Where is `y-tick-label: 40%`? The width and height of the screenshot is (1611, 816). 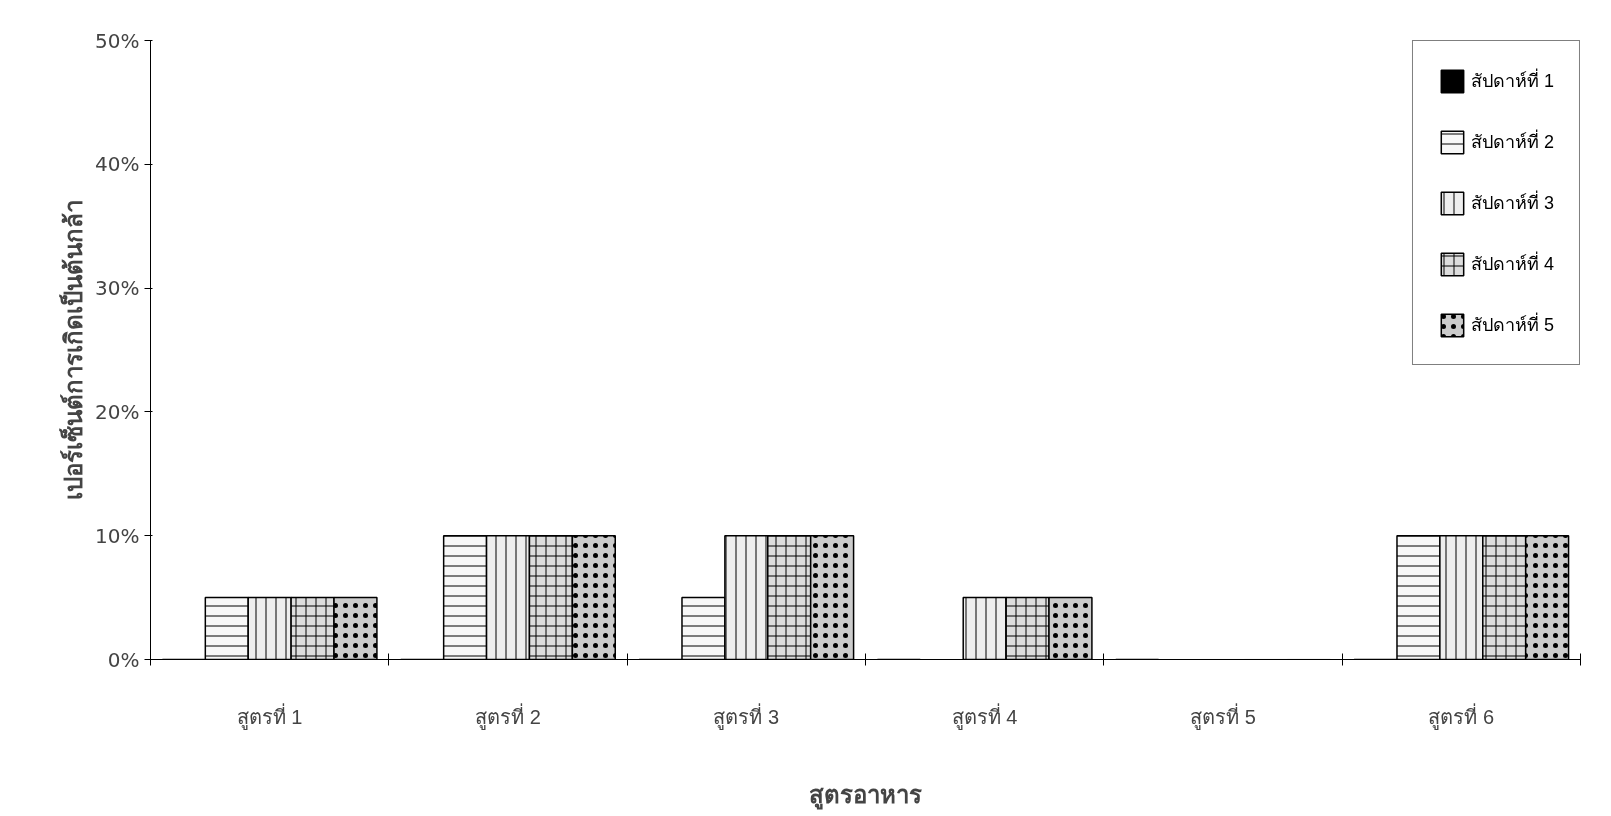 y-tick-label: 40% is located at coordinates (117, 164).